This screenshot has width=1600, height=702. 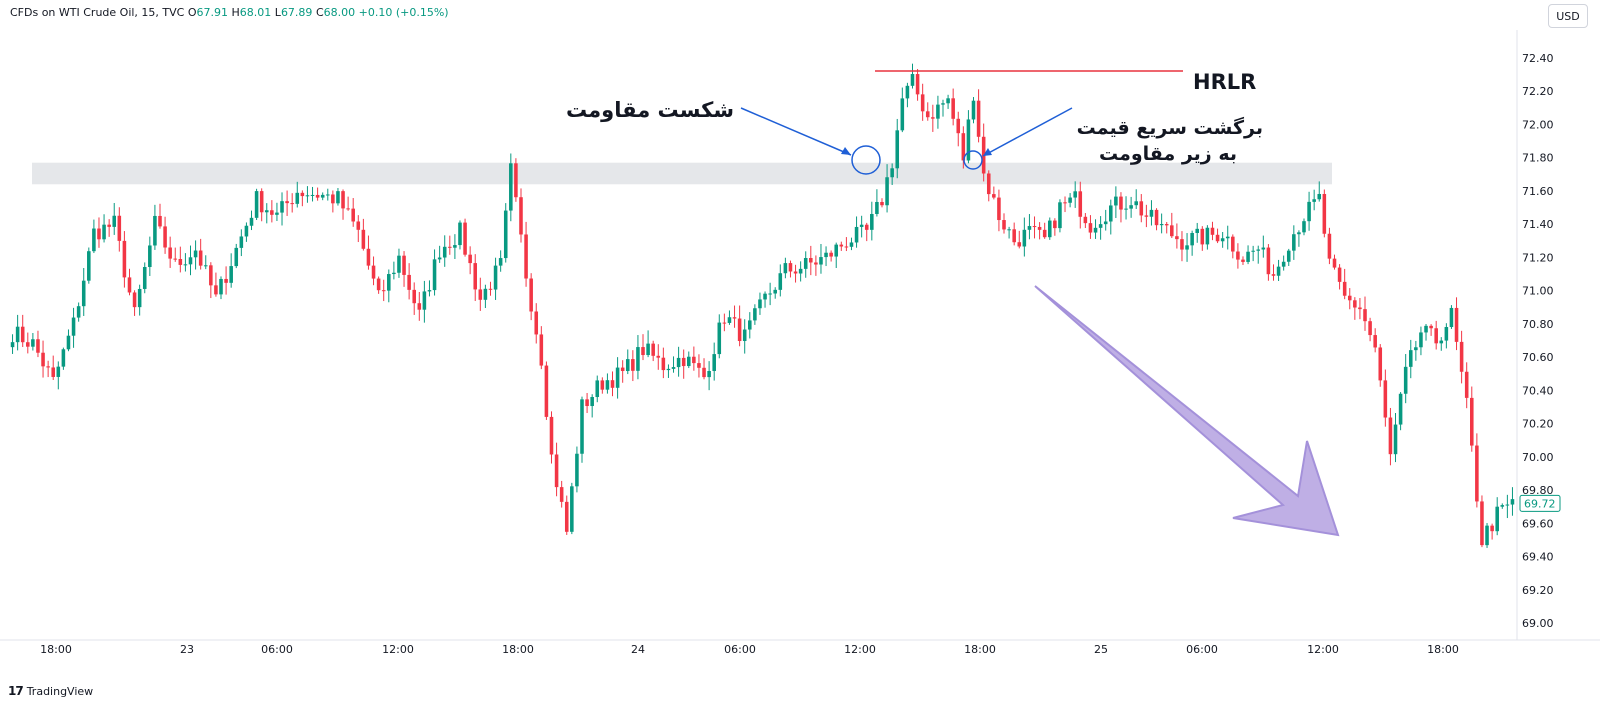 I want to click on y-tick-label: 72.00, so click(x=1538, y=124).